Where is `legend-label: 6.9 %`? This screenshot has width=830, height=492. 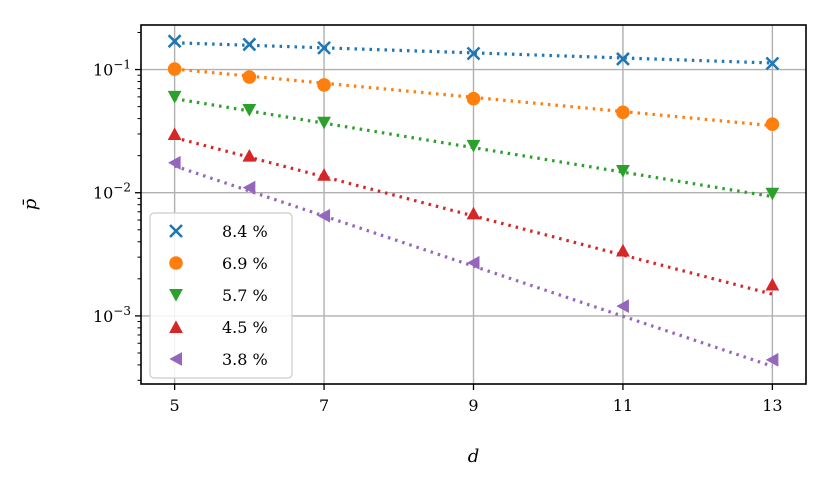 legend-label: 6.9 % is located at coordinates (245, 263).